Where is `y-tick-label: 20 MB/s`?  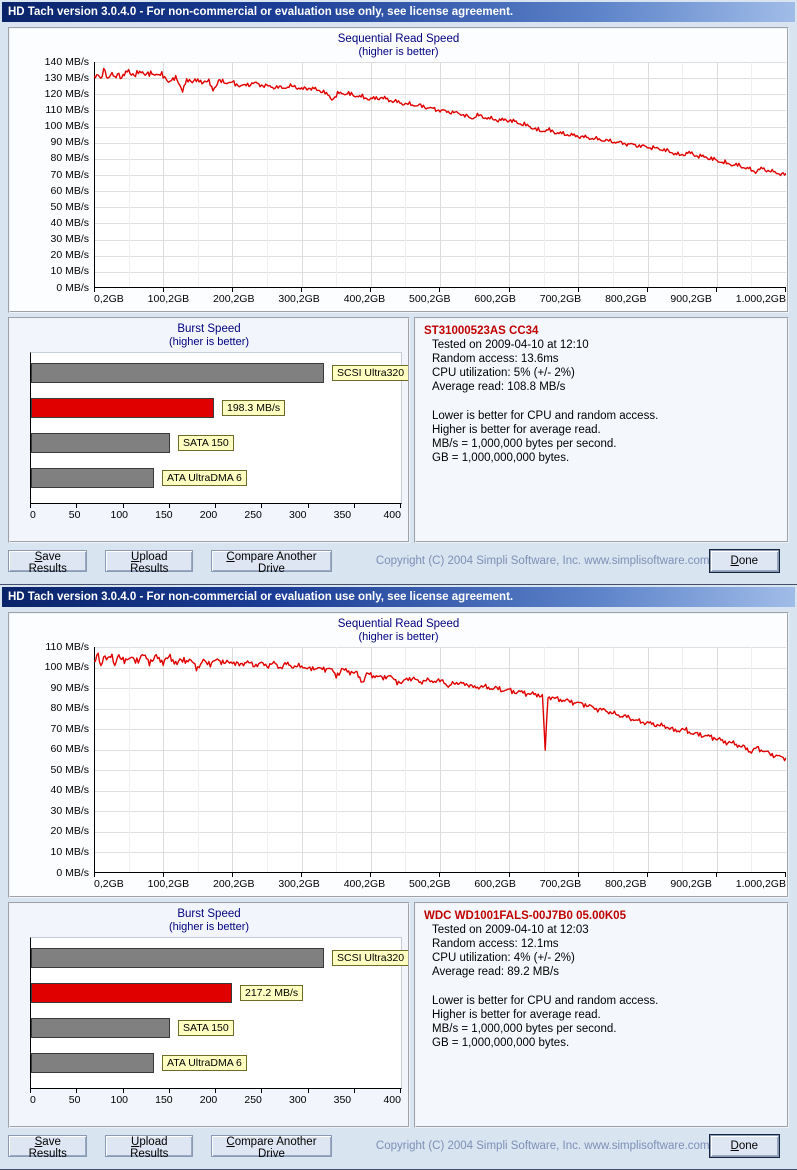
y-tick-label: 20 MB/s is located at coordinates (69, 831).